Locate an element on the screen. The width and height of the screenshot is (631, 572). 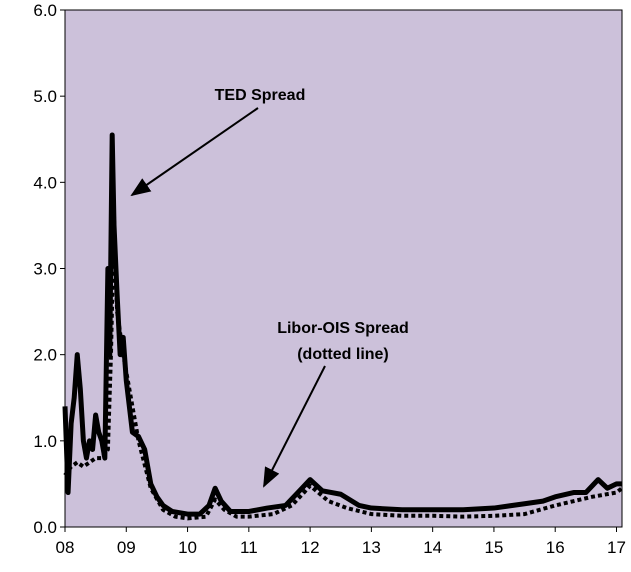
x-tick-label: 08 is located at coordinates (65, 547).